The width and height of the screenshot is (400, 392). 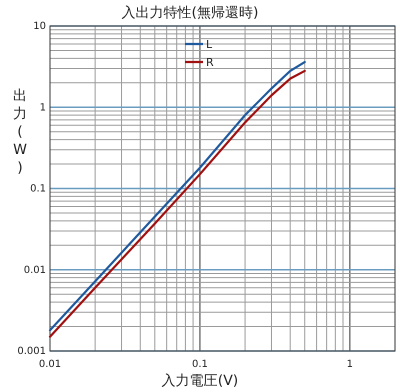 I want to click on legend-label: R, so click(x=210, y=62).